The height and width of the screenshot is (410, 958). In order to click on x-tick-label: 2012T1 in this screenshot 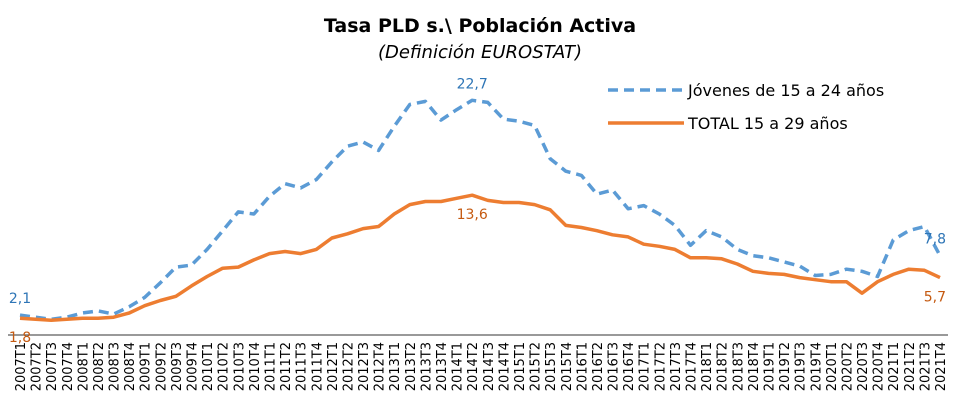, I will do `click(333, 366)`.